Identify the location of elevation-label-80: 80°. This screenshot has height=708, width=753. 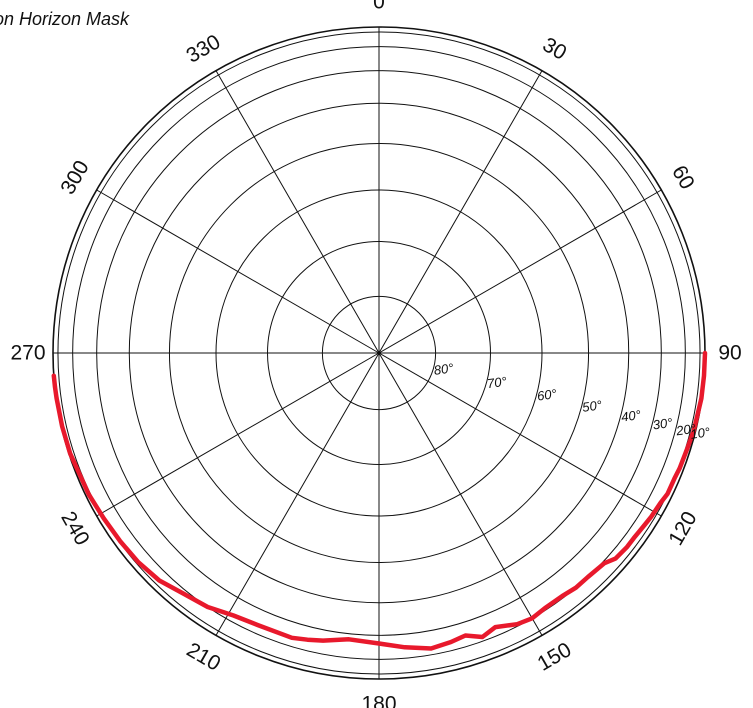
(444, 369).